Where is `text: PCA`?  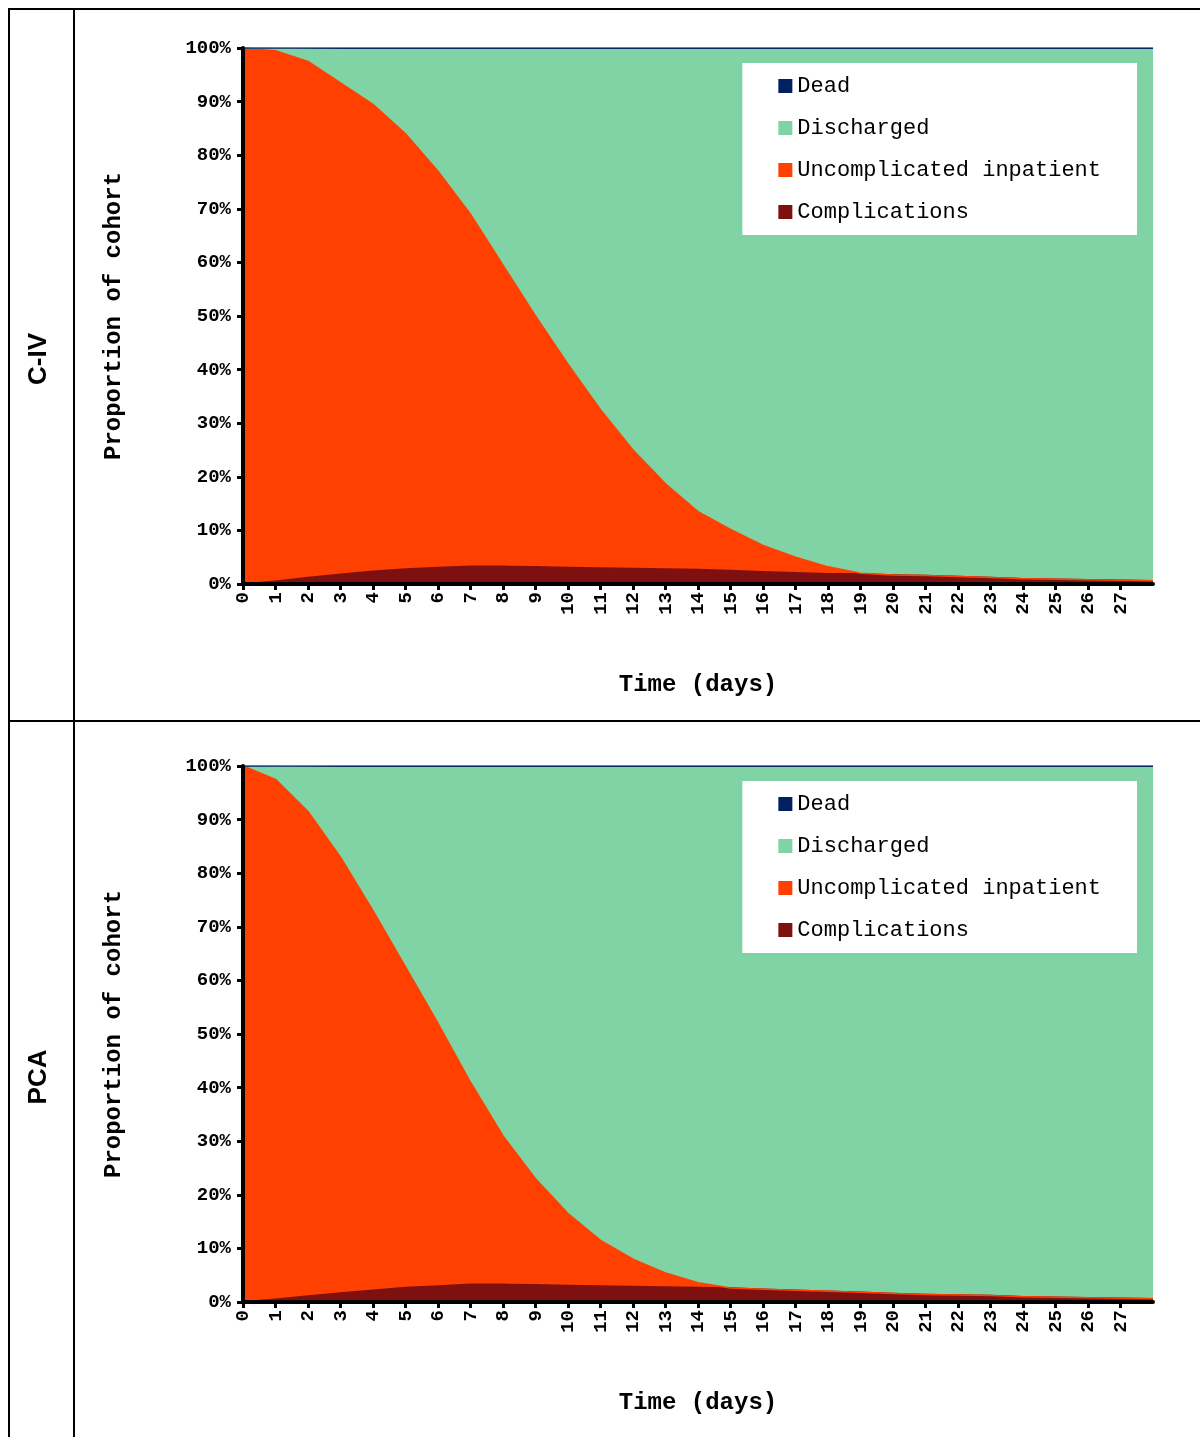 text: PCA is located at coordinates (37, 1077).